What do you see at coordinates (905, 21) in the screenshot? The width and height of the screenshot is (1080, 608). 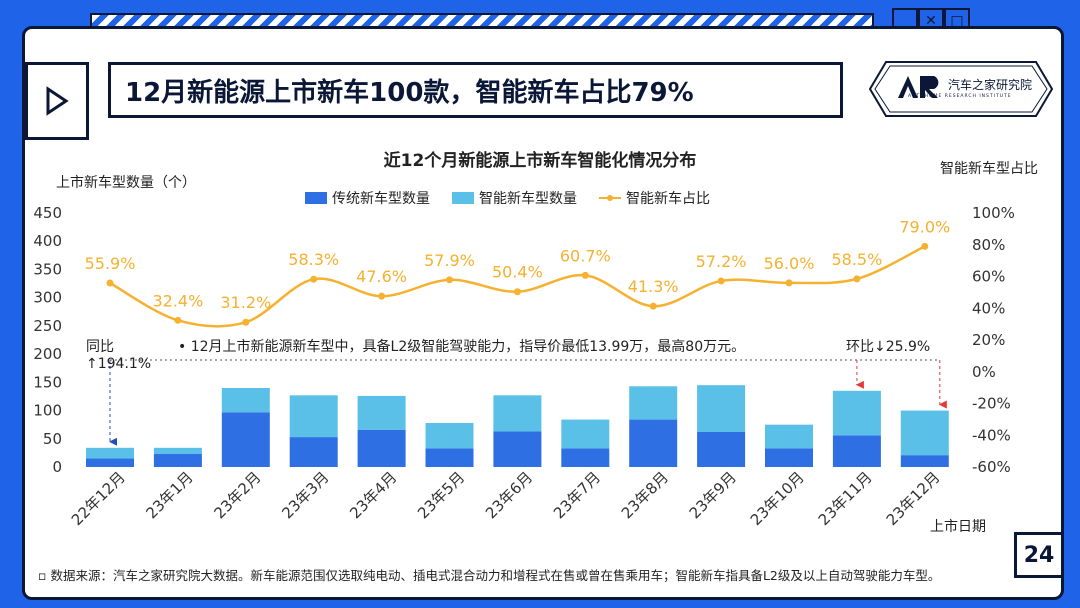 I see `minimize-icon: _` at bounding box center [905, 21].